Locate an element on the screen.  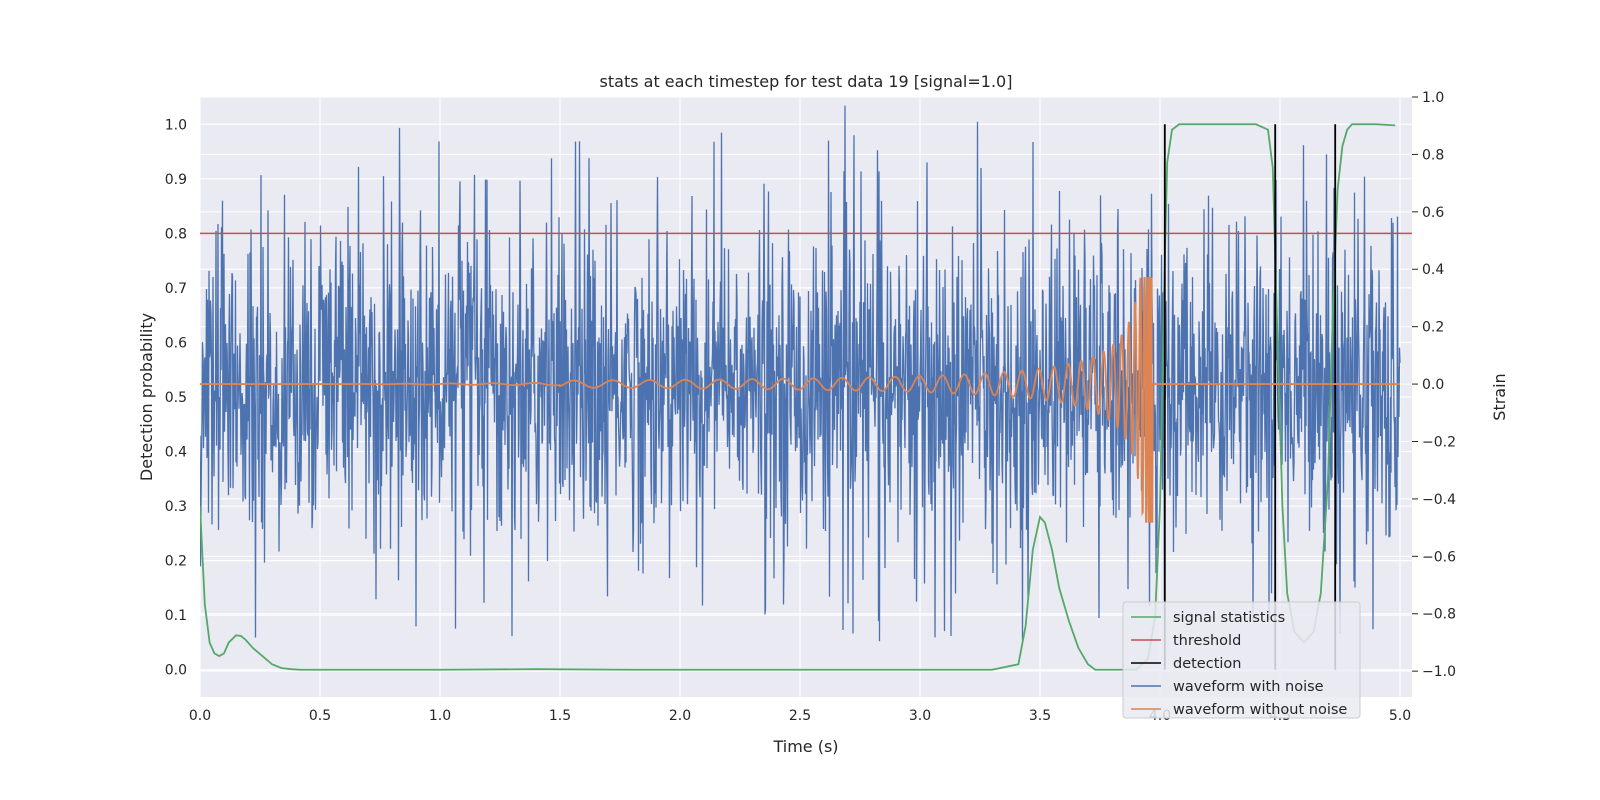
y-right-tick-label: 1.0 is located at coordinates (1433, 98).